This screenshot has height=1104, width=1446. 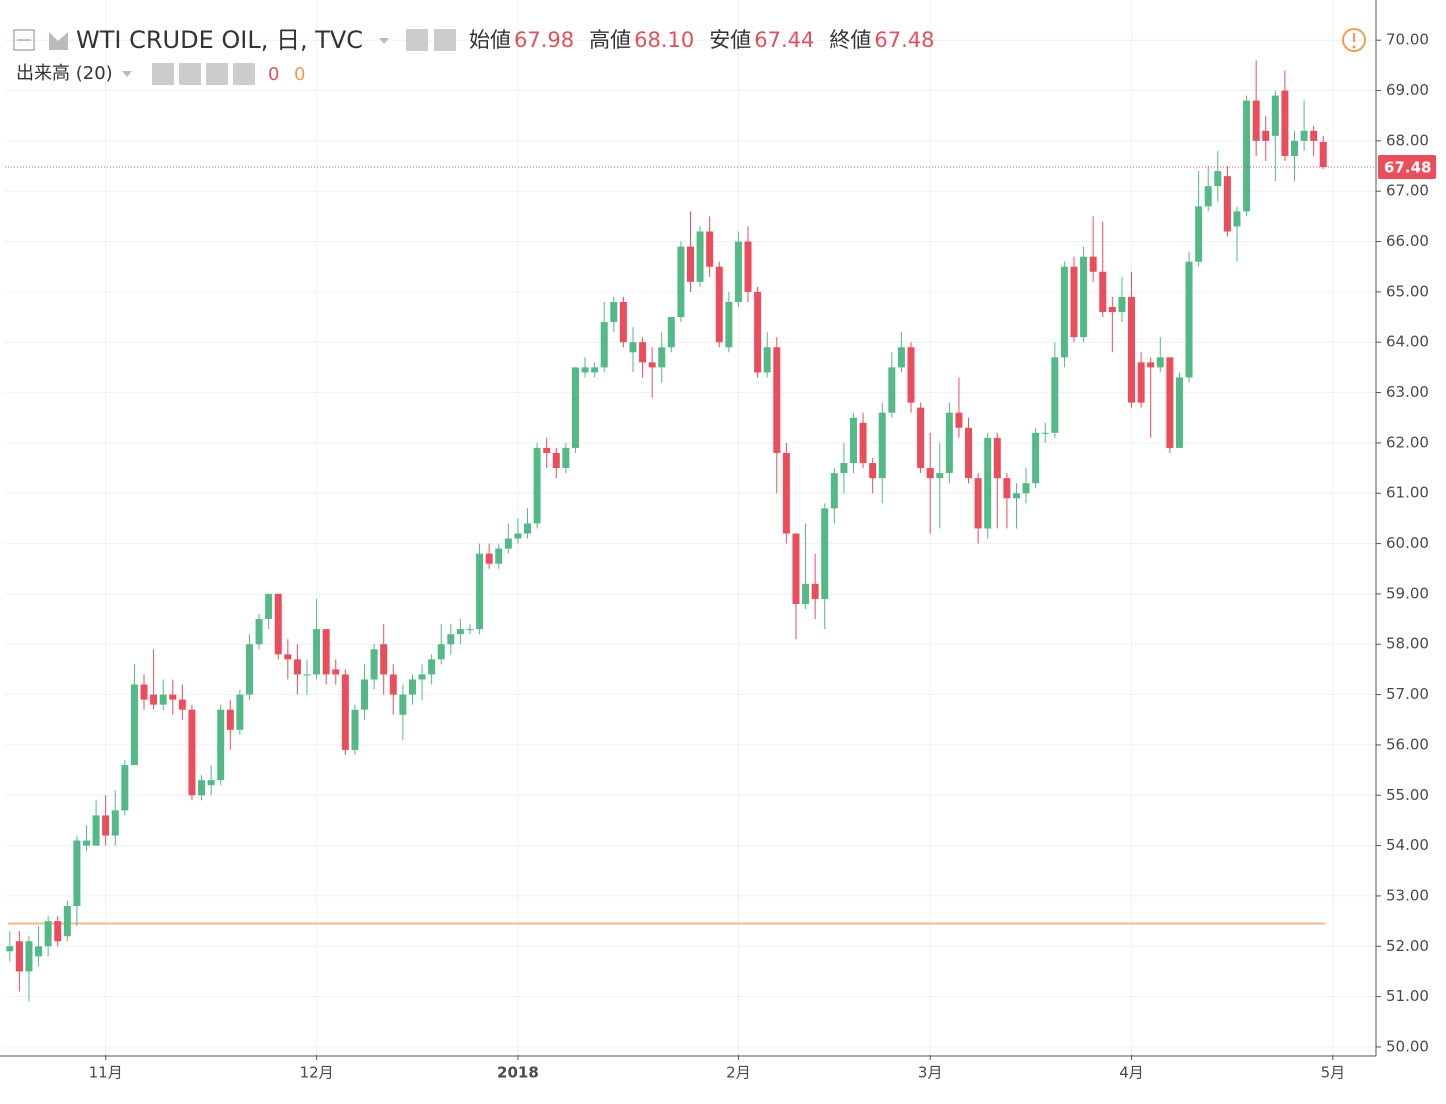 What do you see at coordinates (1333, 1073) in the screenshot?
I see `x-tick-label: 5月` at bounding box center [1333, 1073].